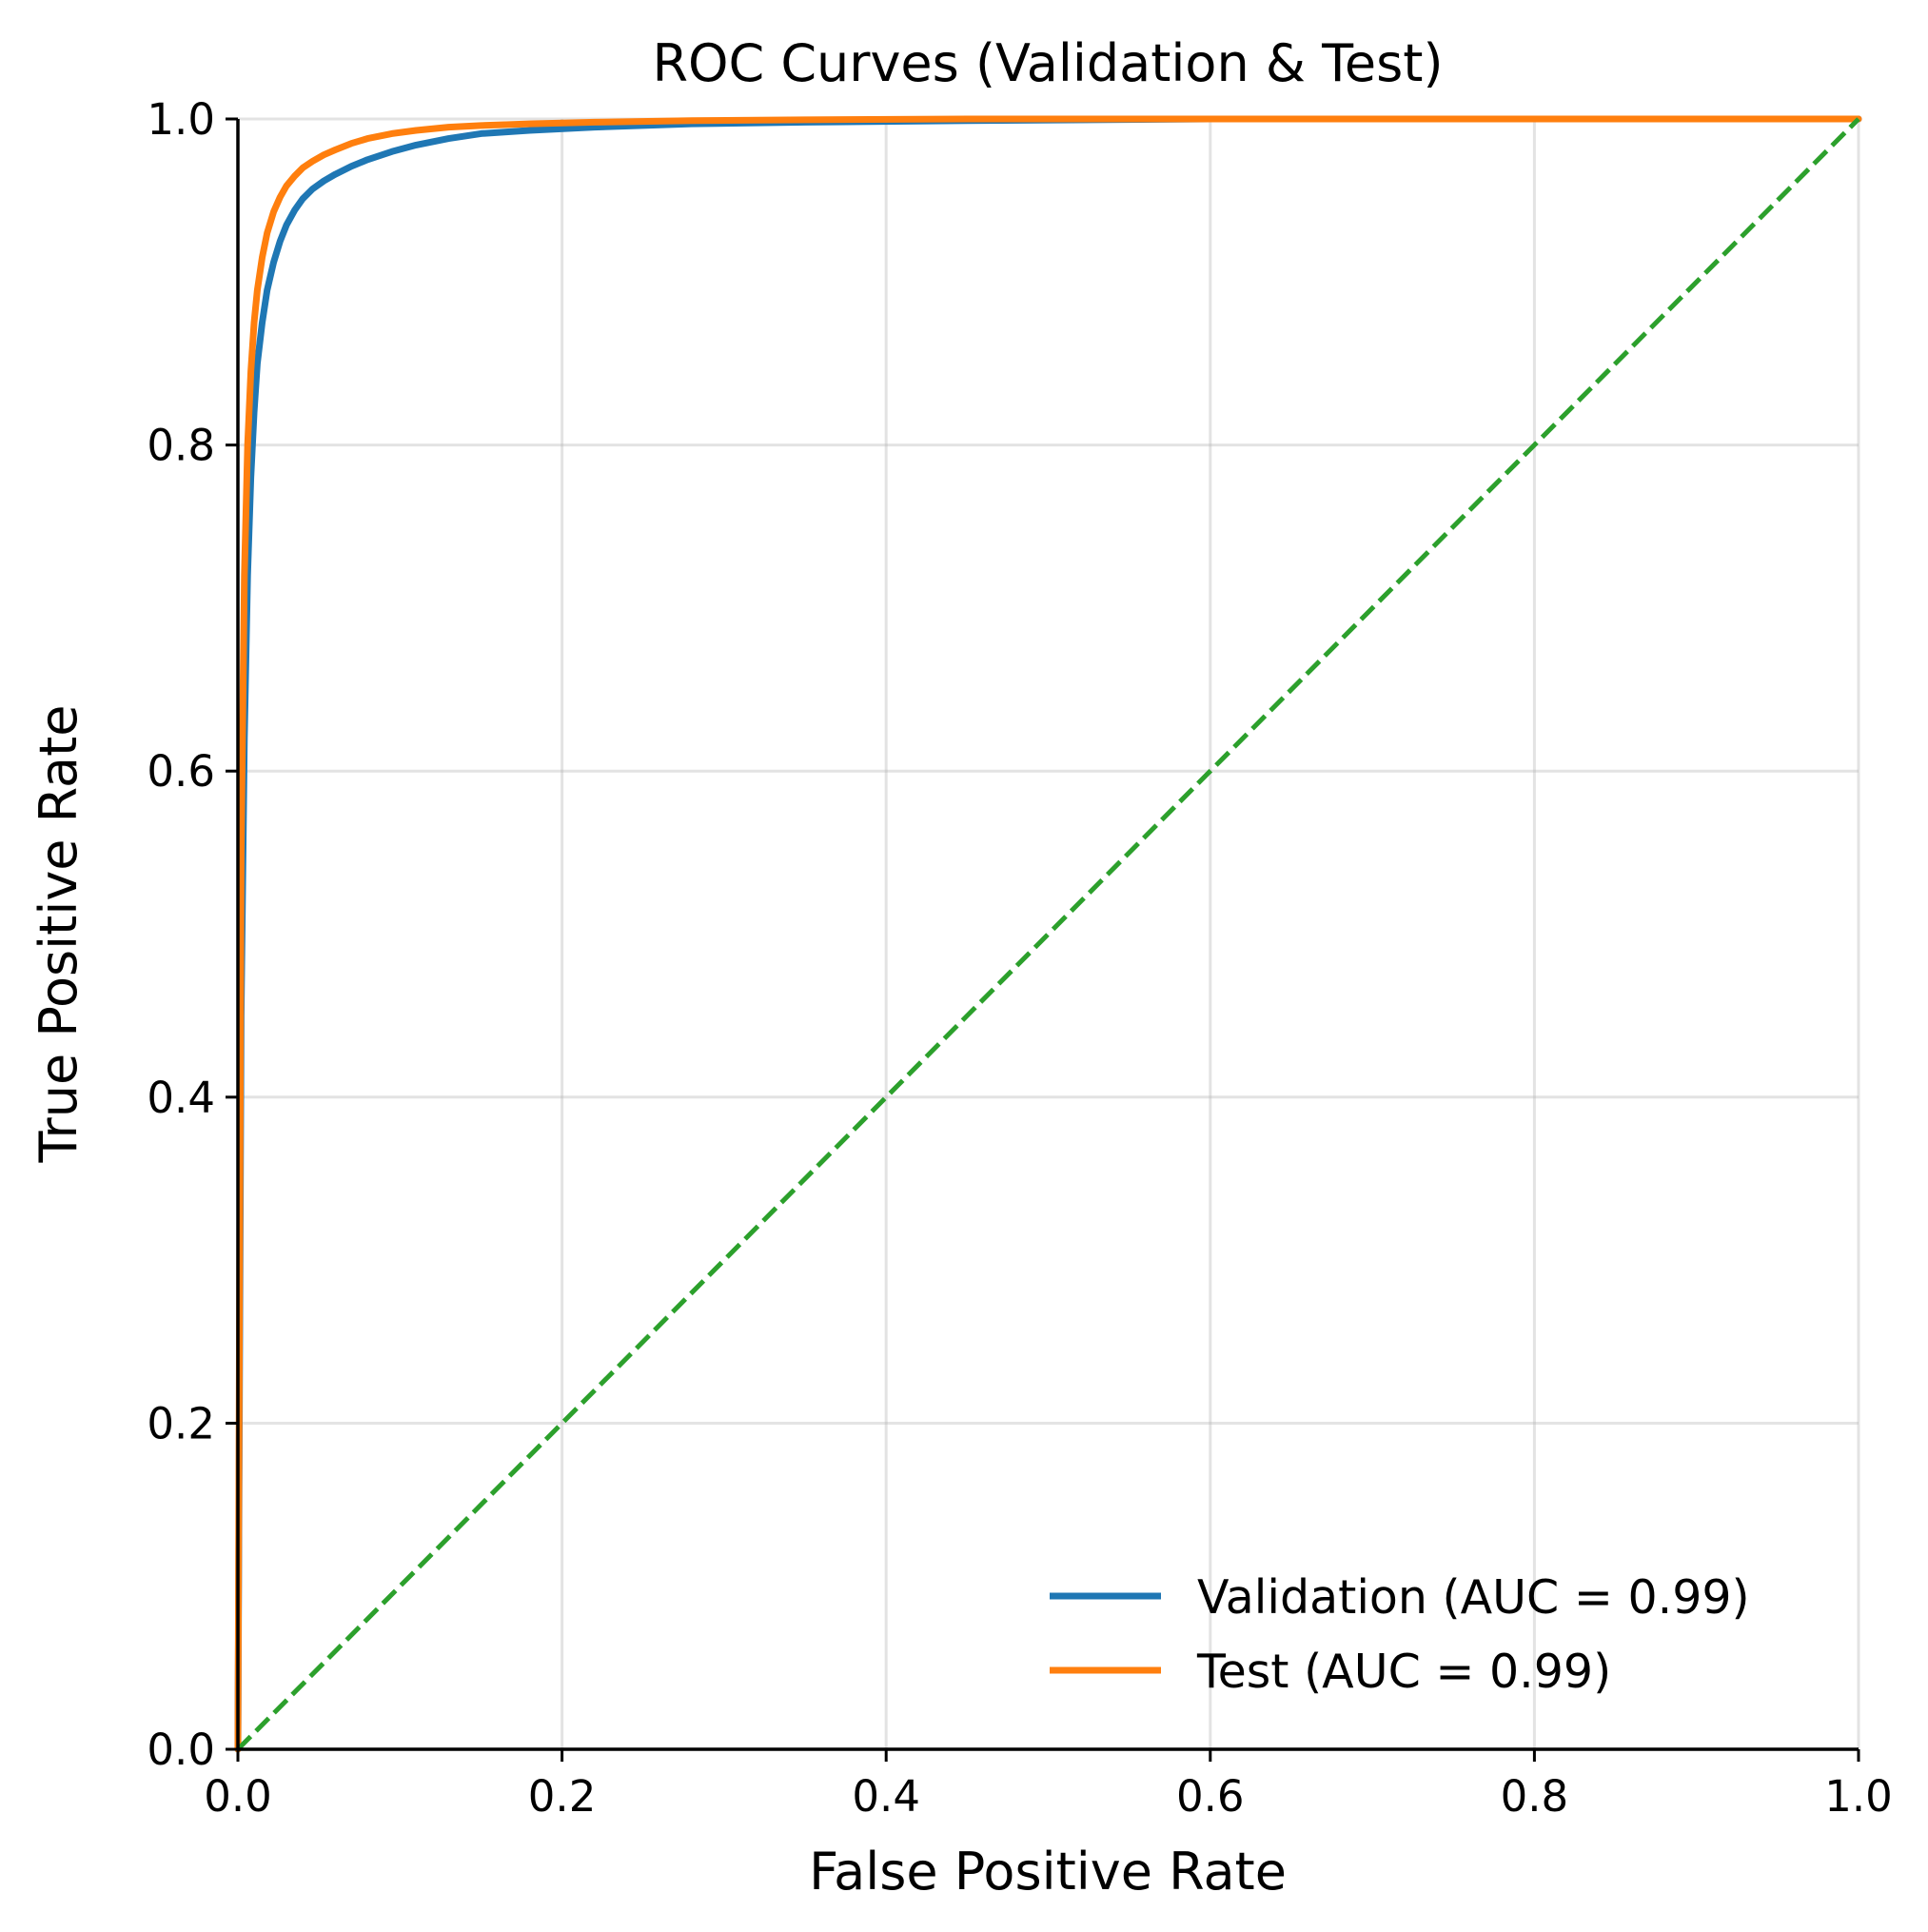  What do you see at coordinates (1210, 1797) in the screenshot?
I see `x-tick-label: 0.6` at bounding box center [1210, 1797].